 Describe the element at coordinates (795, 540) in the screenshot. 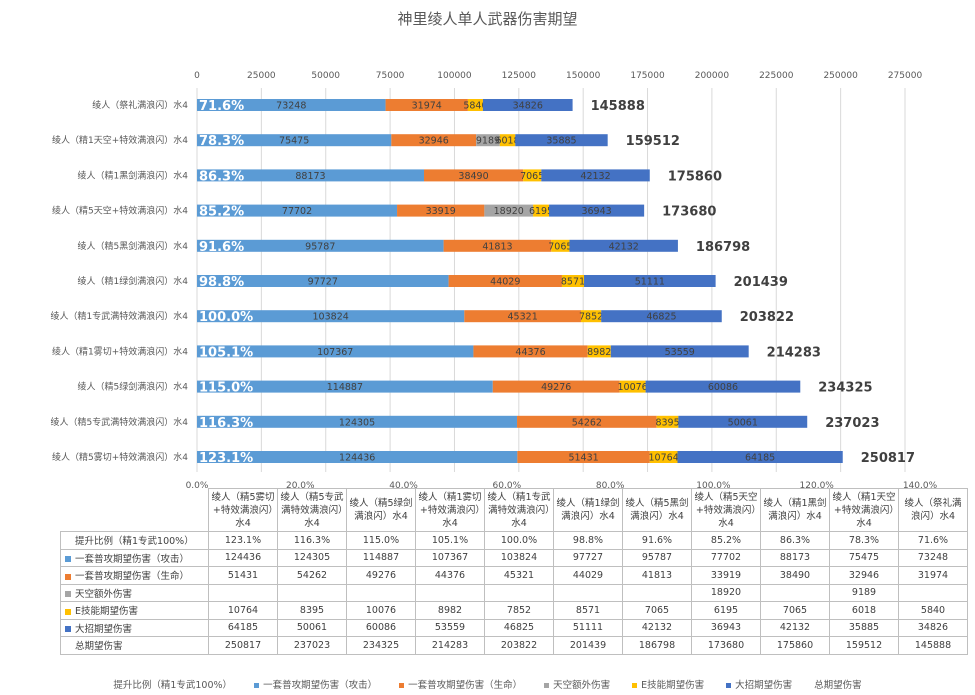

I see `table-cell: 86.3%` at that location.